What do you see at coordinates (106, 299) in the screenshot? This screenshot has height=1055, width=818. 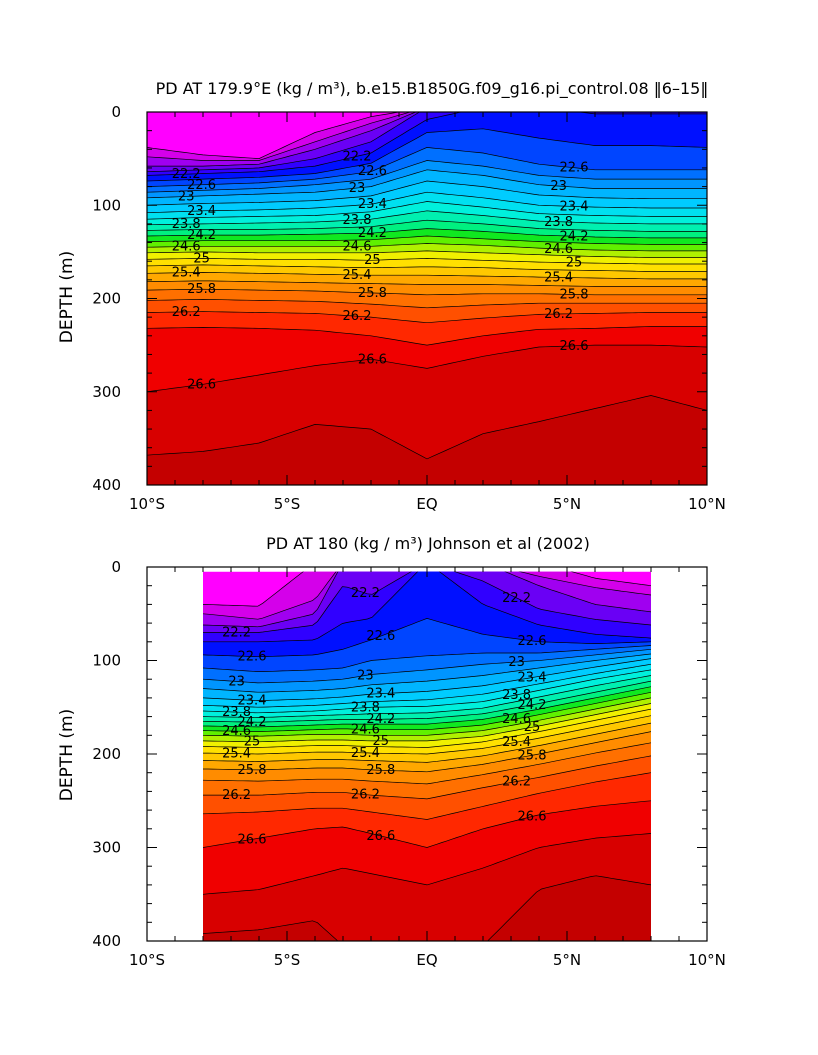 I see `y-tick-label: 200` at bounding box center [106, 299].